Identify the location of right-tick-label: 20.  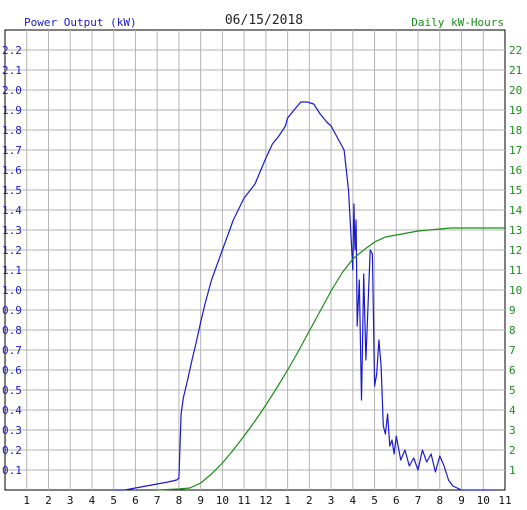
(515, 90).